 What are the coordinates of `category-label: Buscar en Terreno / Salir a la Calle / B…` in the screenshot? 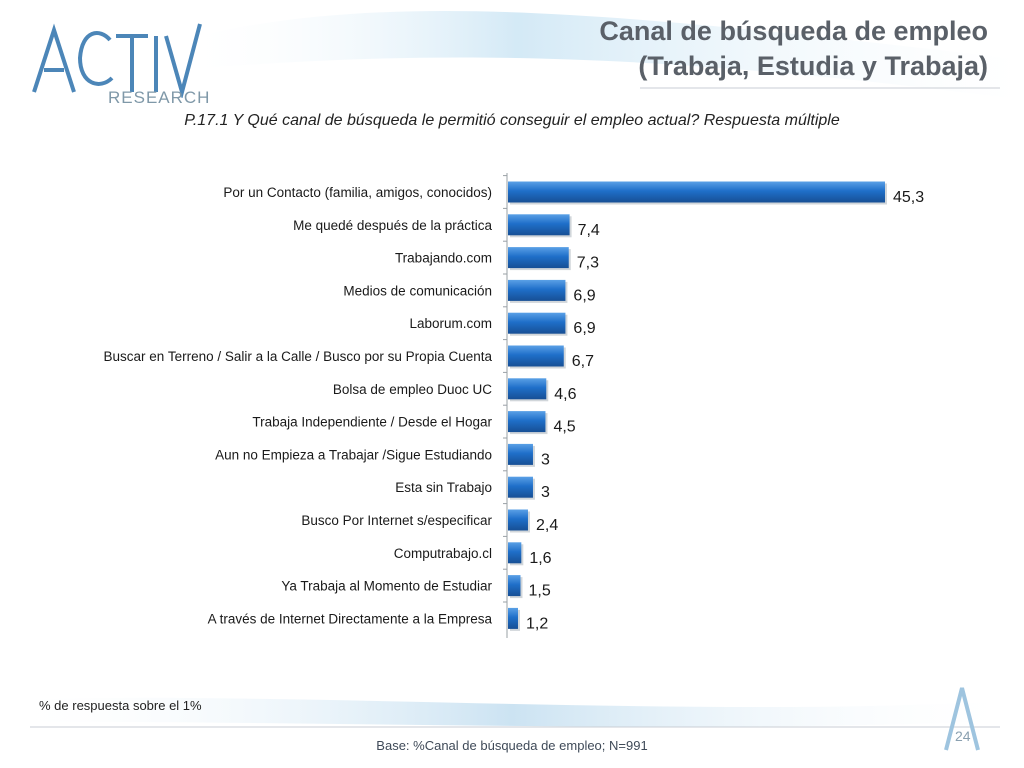 It's located at (298, 356).